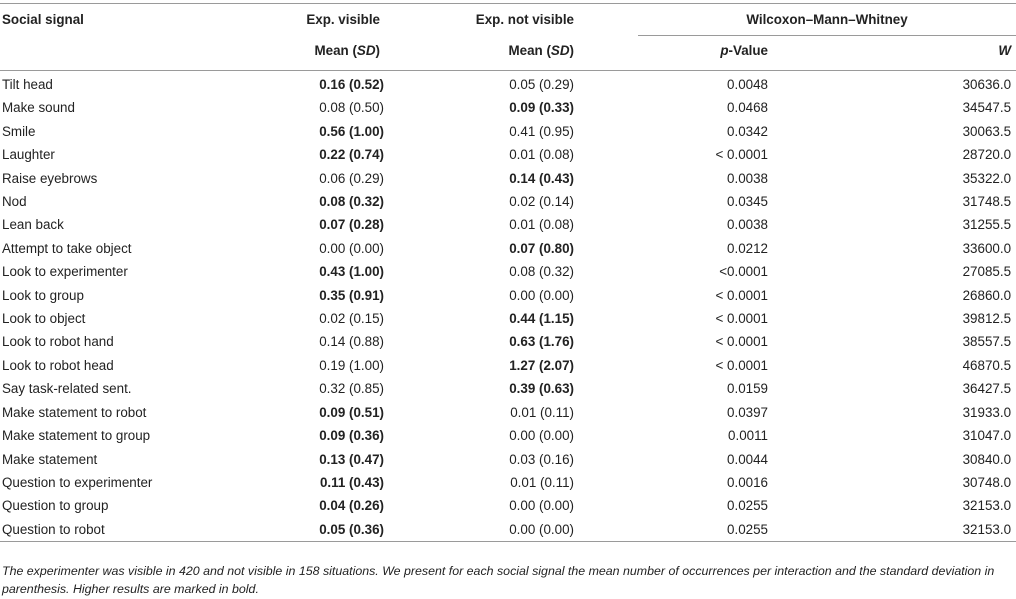 This screenshot has height=599, width=1016. Describe the element at coordinates (351, 459) in the screenshot. I see `cell-exp-visible-text: 0.13 (0.47)` at that location.